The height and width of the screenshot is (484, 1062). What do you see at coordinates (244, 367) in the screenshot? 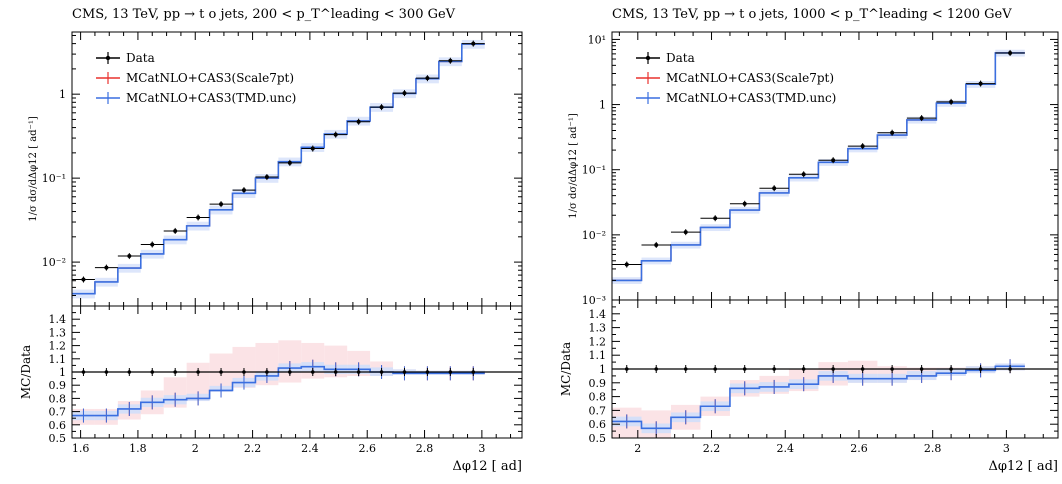
I see `ratio-band-bin` at bounding box center [244, 367].